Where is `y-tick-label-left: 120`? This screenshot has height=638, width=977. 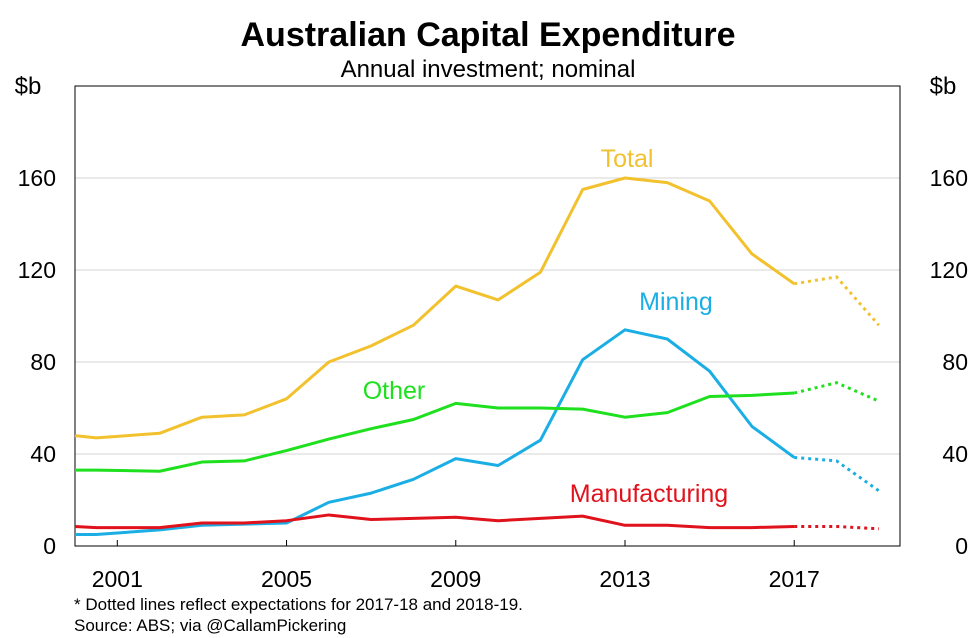 y-tick-label-left: 120 is located at coordinates (37, 270).